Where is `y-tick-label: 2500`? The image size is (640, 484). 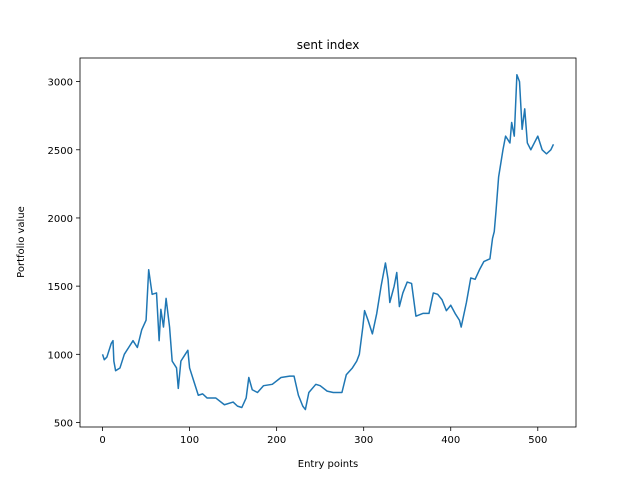 y-tick-label: 2500 is located at coordinates (60, 151).